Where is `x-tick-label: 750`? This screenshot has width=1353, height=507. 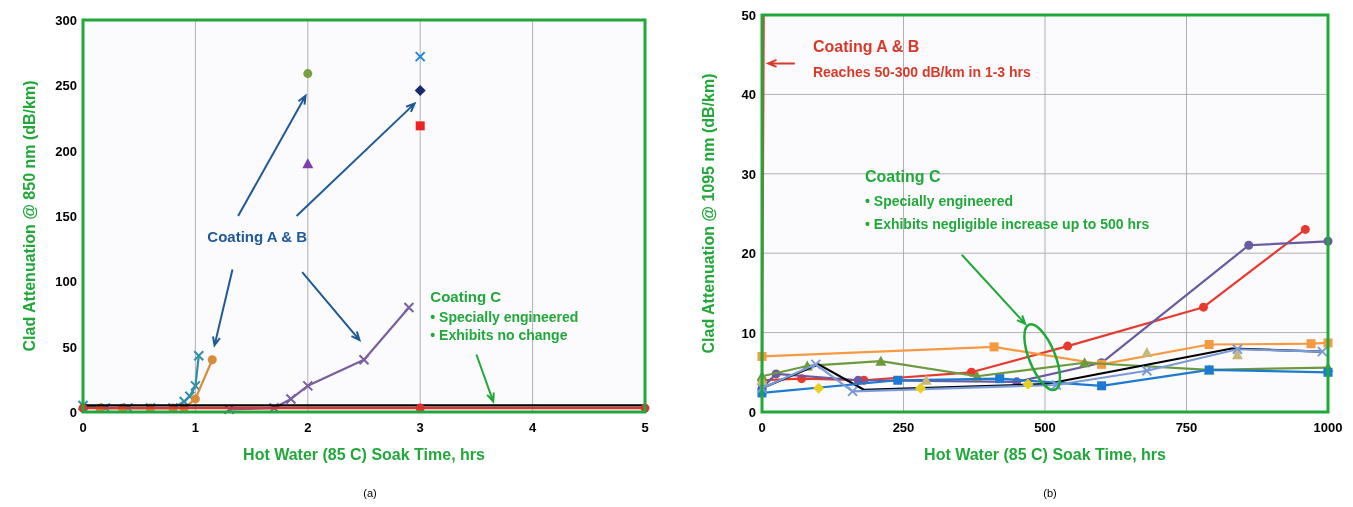
x-tick-label: 750 is located at coordinates (1186, 427).